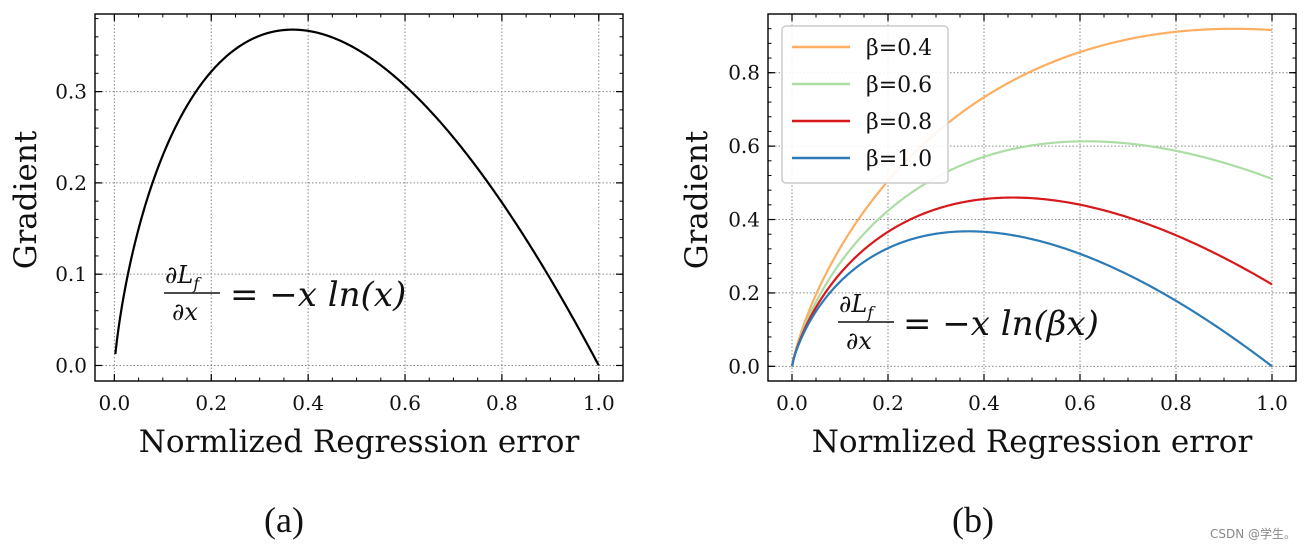 This screenshot has height=549, width=1310. What do you see at coordinates (973, 520) in the screenshot?
I see `chart-b-panel-label: (b)` at bounding box center [973, 520].